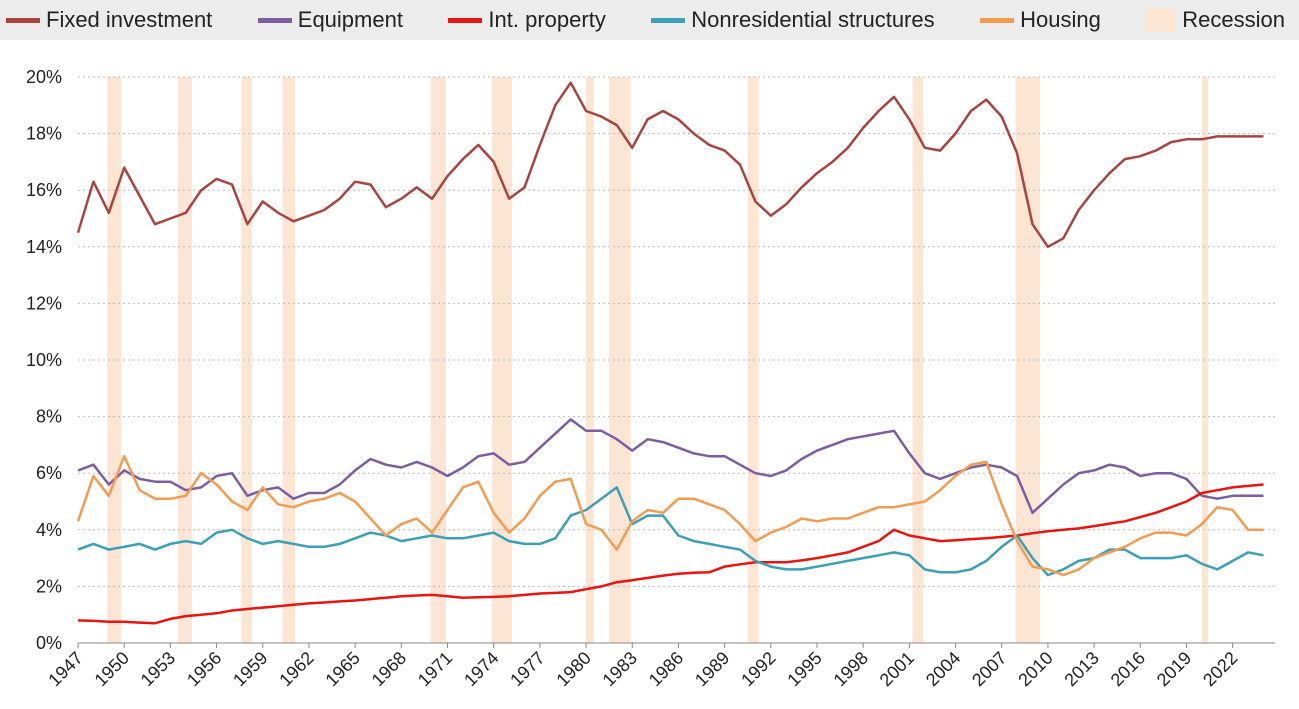 Image resolution: width=1299 pixels, height=709 pixels. Describe the element at coordinates (49, 473) in the screenshot. I see `y-tick-label: 6%` at that location.